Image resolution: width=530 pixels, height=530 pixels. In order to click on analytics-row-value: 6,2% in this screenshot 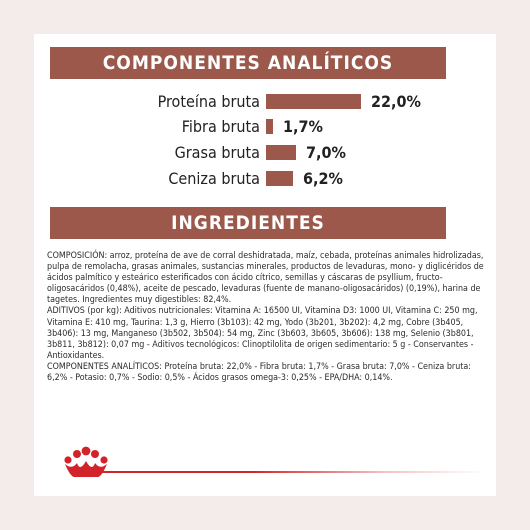, I will do `click(323, 178)`.